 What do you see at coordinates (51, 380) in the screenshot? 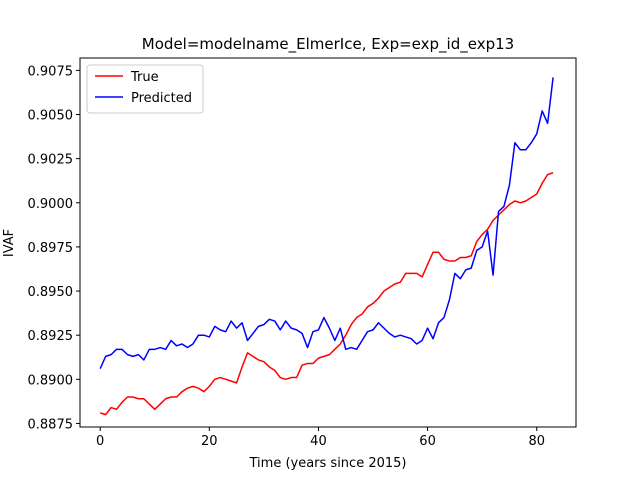
I see `y-tick-label: 0.8900` at bounding box center [51, 380].